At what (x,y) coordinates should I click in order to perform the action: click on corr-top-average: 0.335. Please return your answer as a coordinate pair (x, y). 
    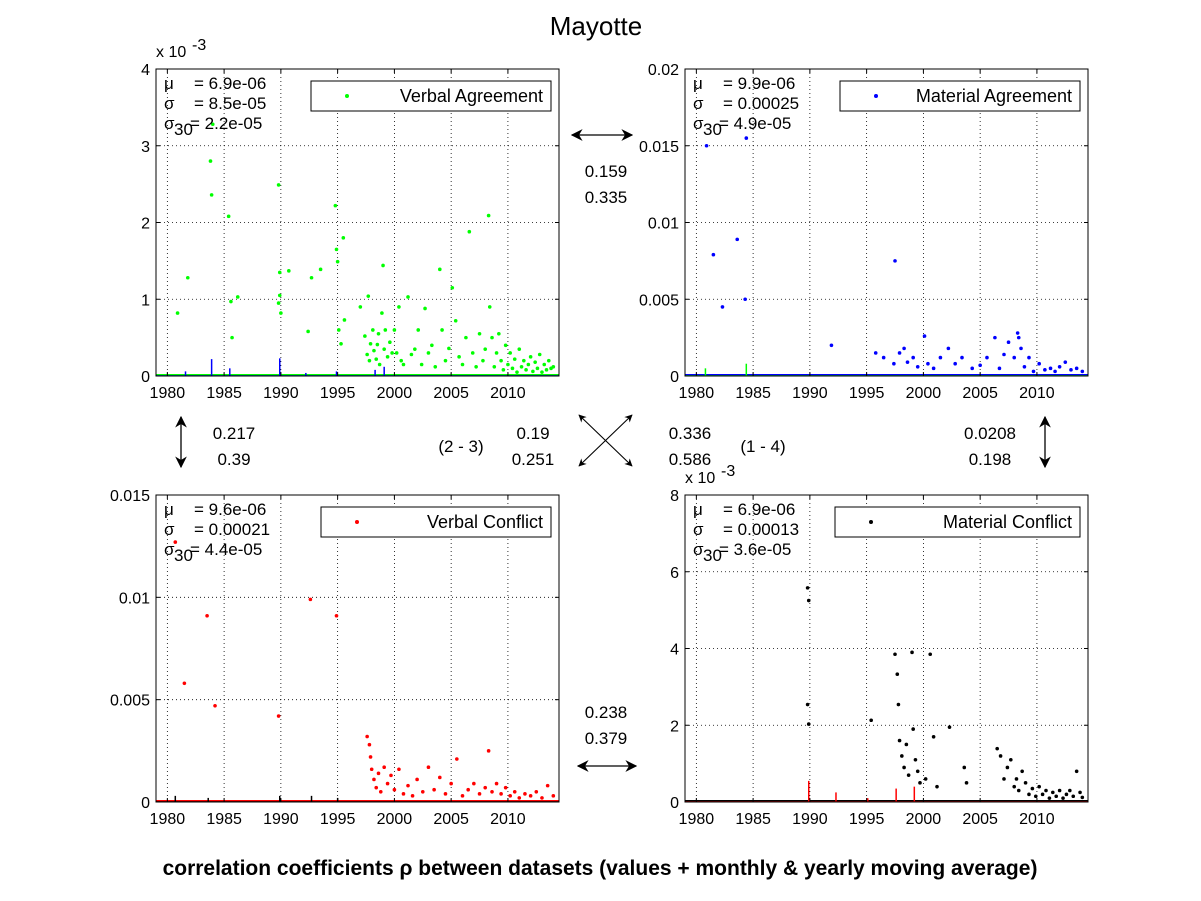
    Looking at the image, I should click on (606, 197).